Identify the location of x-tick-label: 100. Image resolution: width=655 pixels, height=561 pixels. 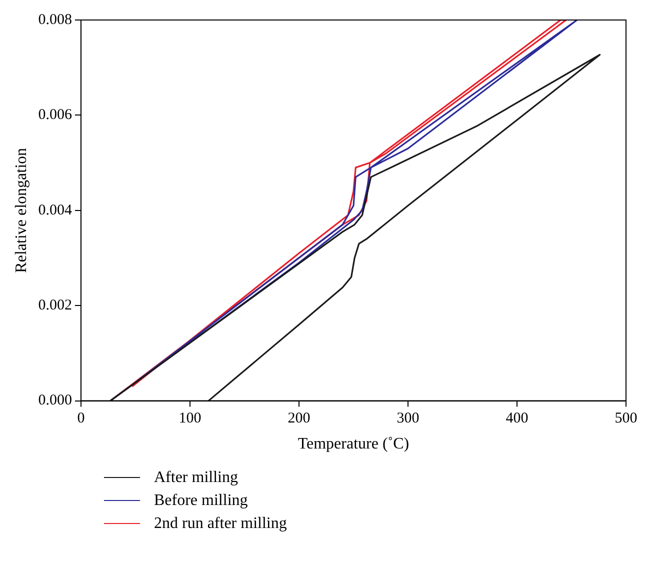
(190, 418).